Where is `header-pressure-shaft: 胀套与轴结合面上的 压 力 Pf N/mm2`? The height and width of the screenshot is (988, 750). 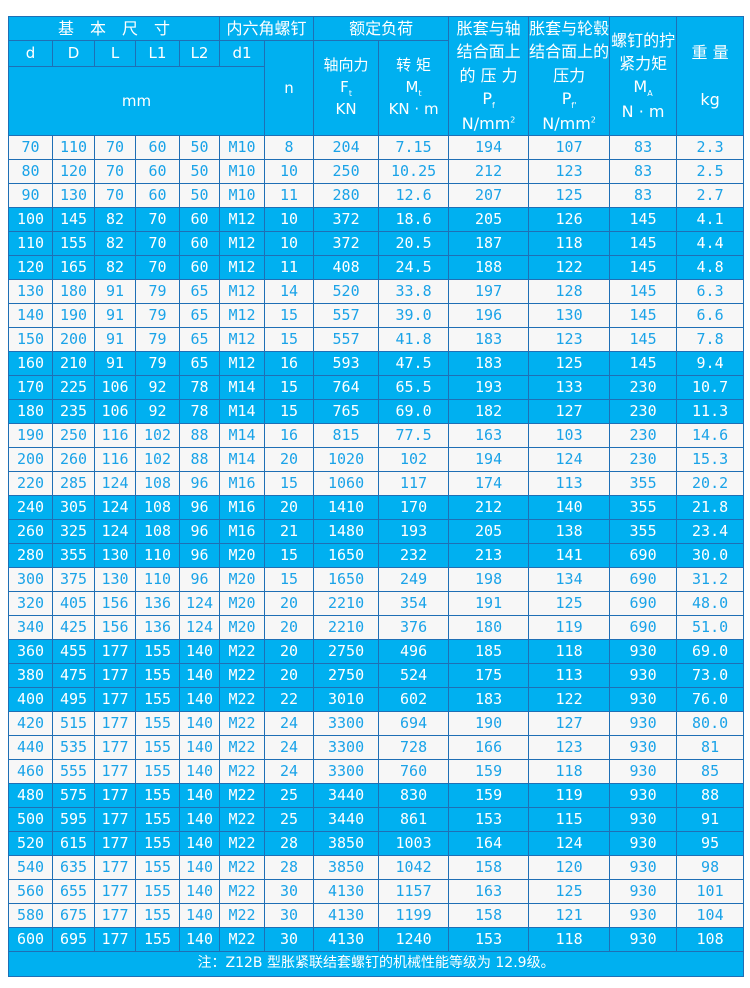
header-pressure-shaft: 胀套与轴结合面上的 压 力 Pf N/mm2 is located at coordinates (489, 76).